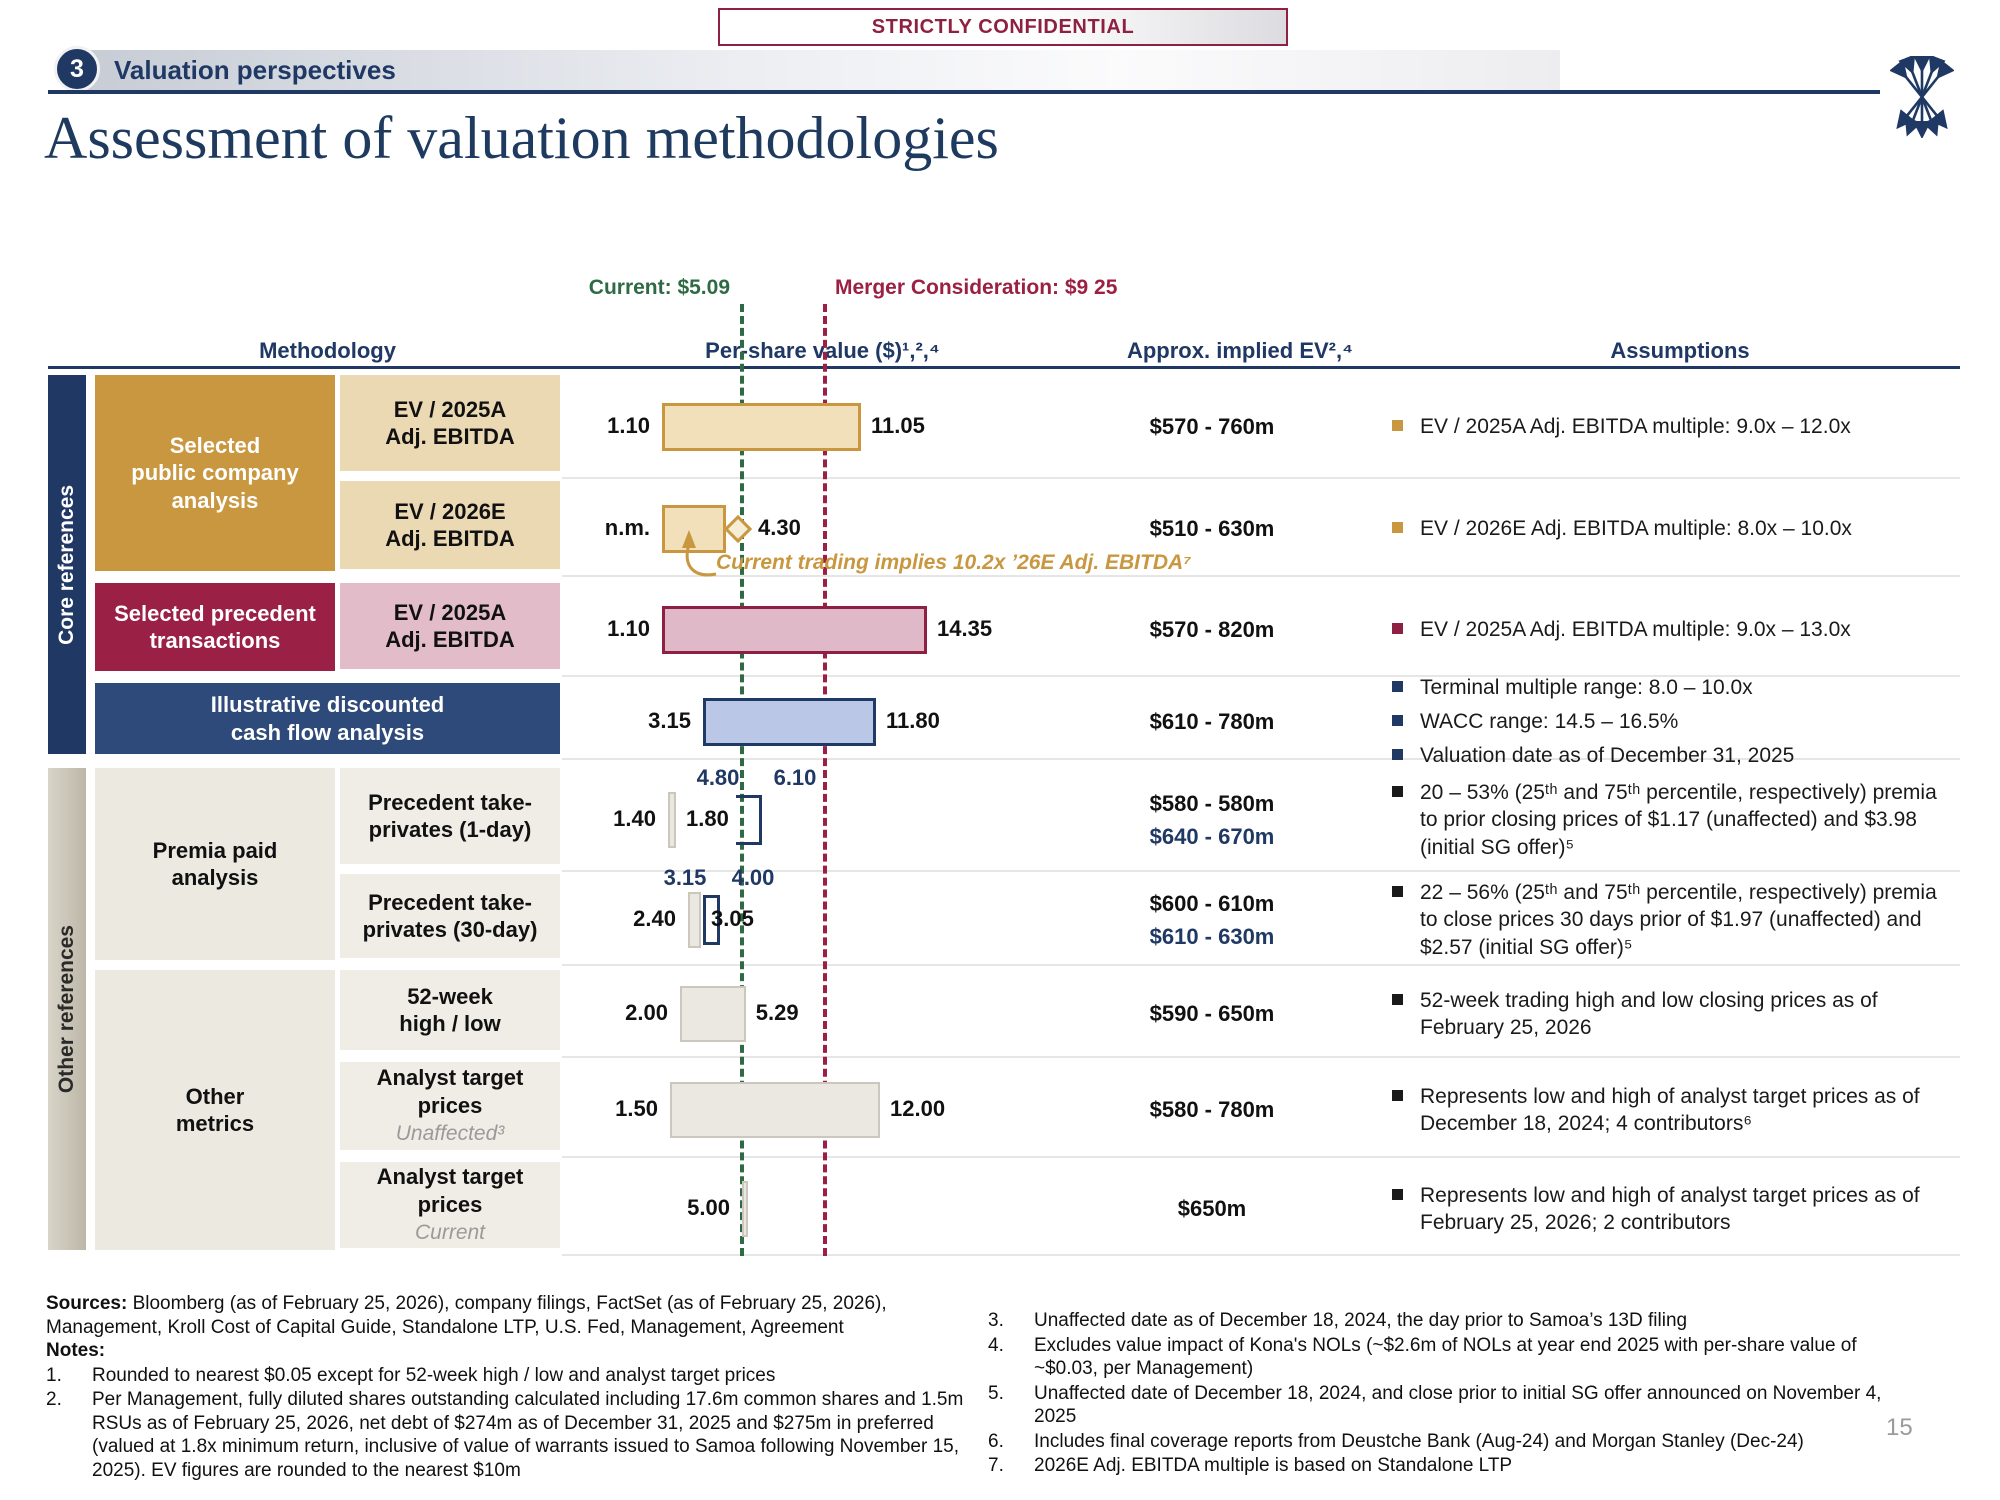  What do you see at coordinates (1212, 903) in the screenshot?
I see `implied-ev-value: $600 - 610m` at bounding box center [1212, 903].